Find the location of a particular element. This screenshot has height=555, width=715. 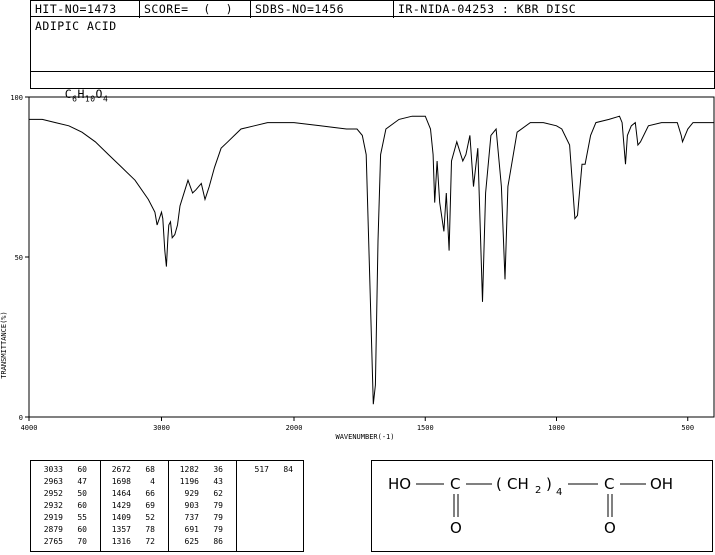

peak-transmittance: 55 is located at coordinates (82, 517).